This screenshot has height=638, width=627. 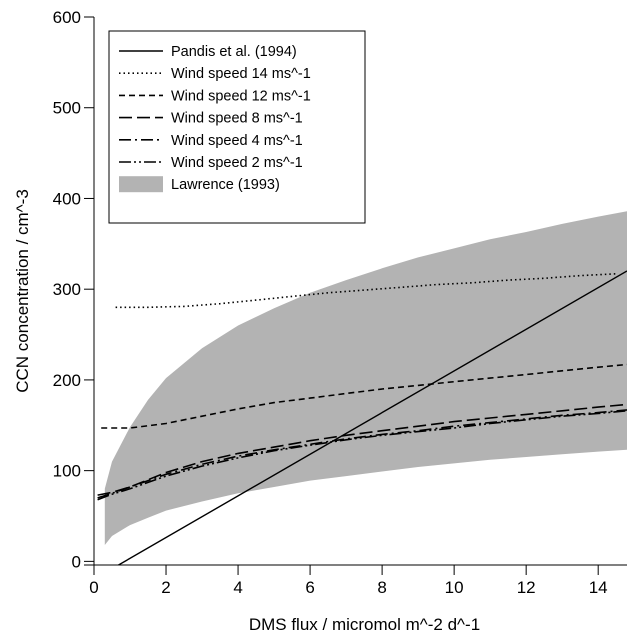 I want to click on legend-label-0: Pandis et al. (1994), so click(x=234, y=52).